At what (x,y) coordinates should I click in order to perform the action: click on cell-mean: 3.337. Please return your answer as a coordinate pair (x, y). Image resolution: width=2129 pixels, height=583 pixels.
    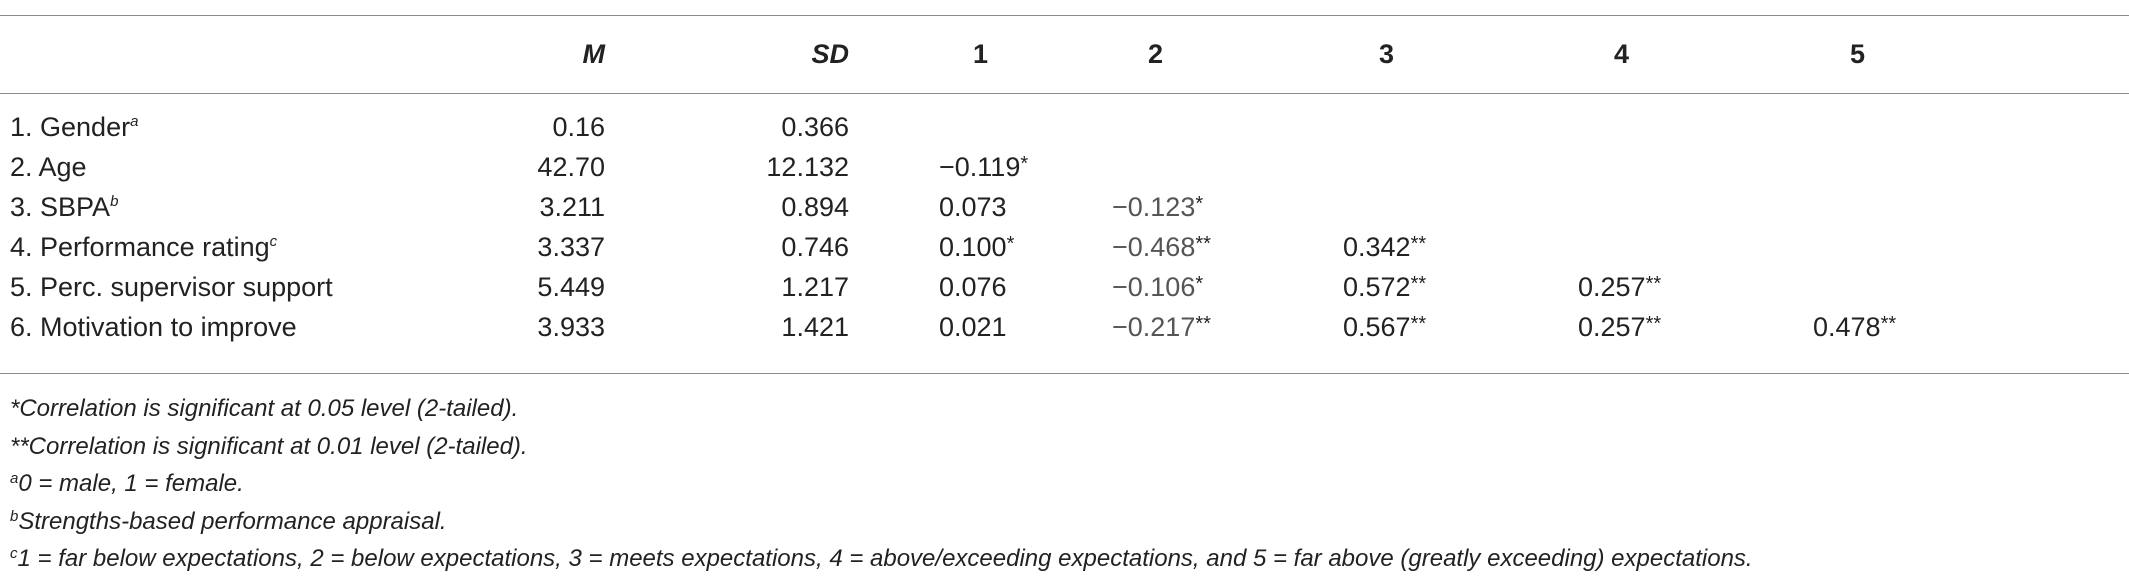
    Looking at the image, I should click on (571, 246).